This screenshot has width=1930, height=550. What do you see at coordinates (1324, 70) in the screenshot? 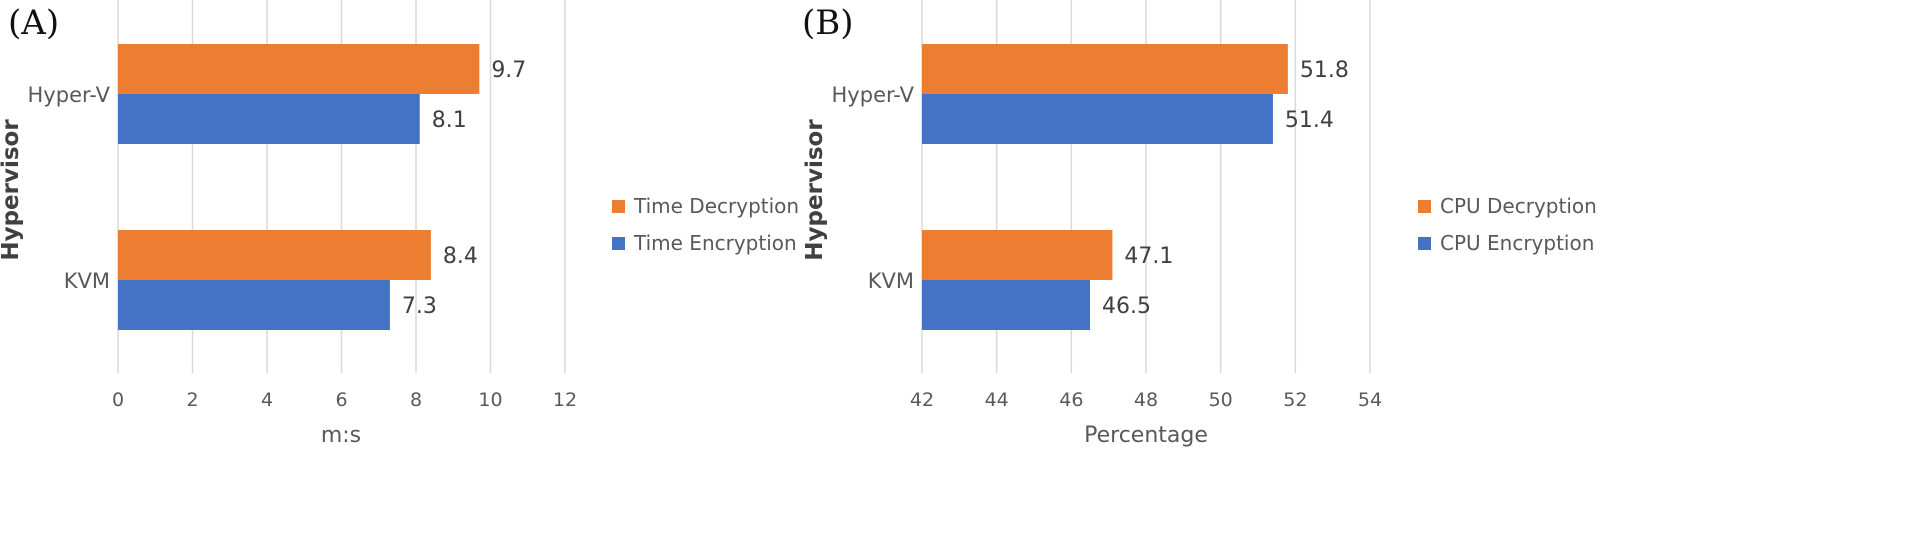
I see `data-label: 51.8` at bounding box center [1324, 70].